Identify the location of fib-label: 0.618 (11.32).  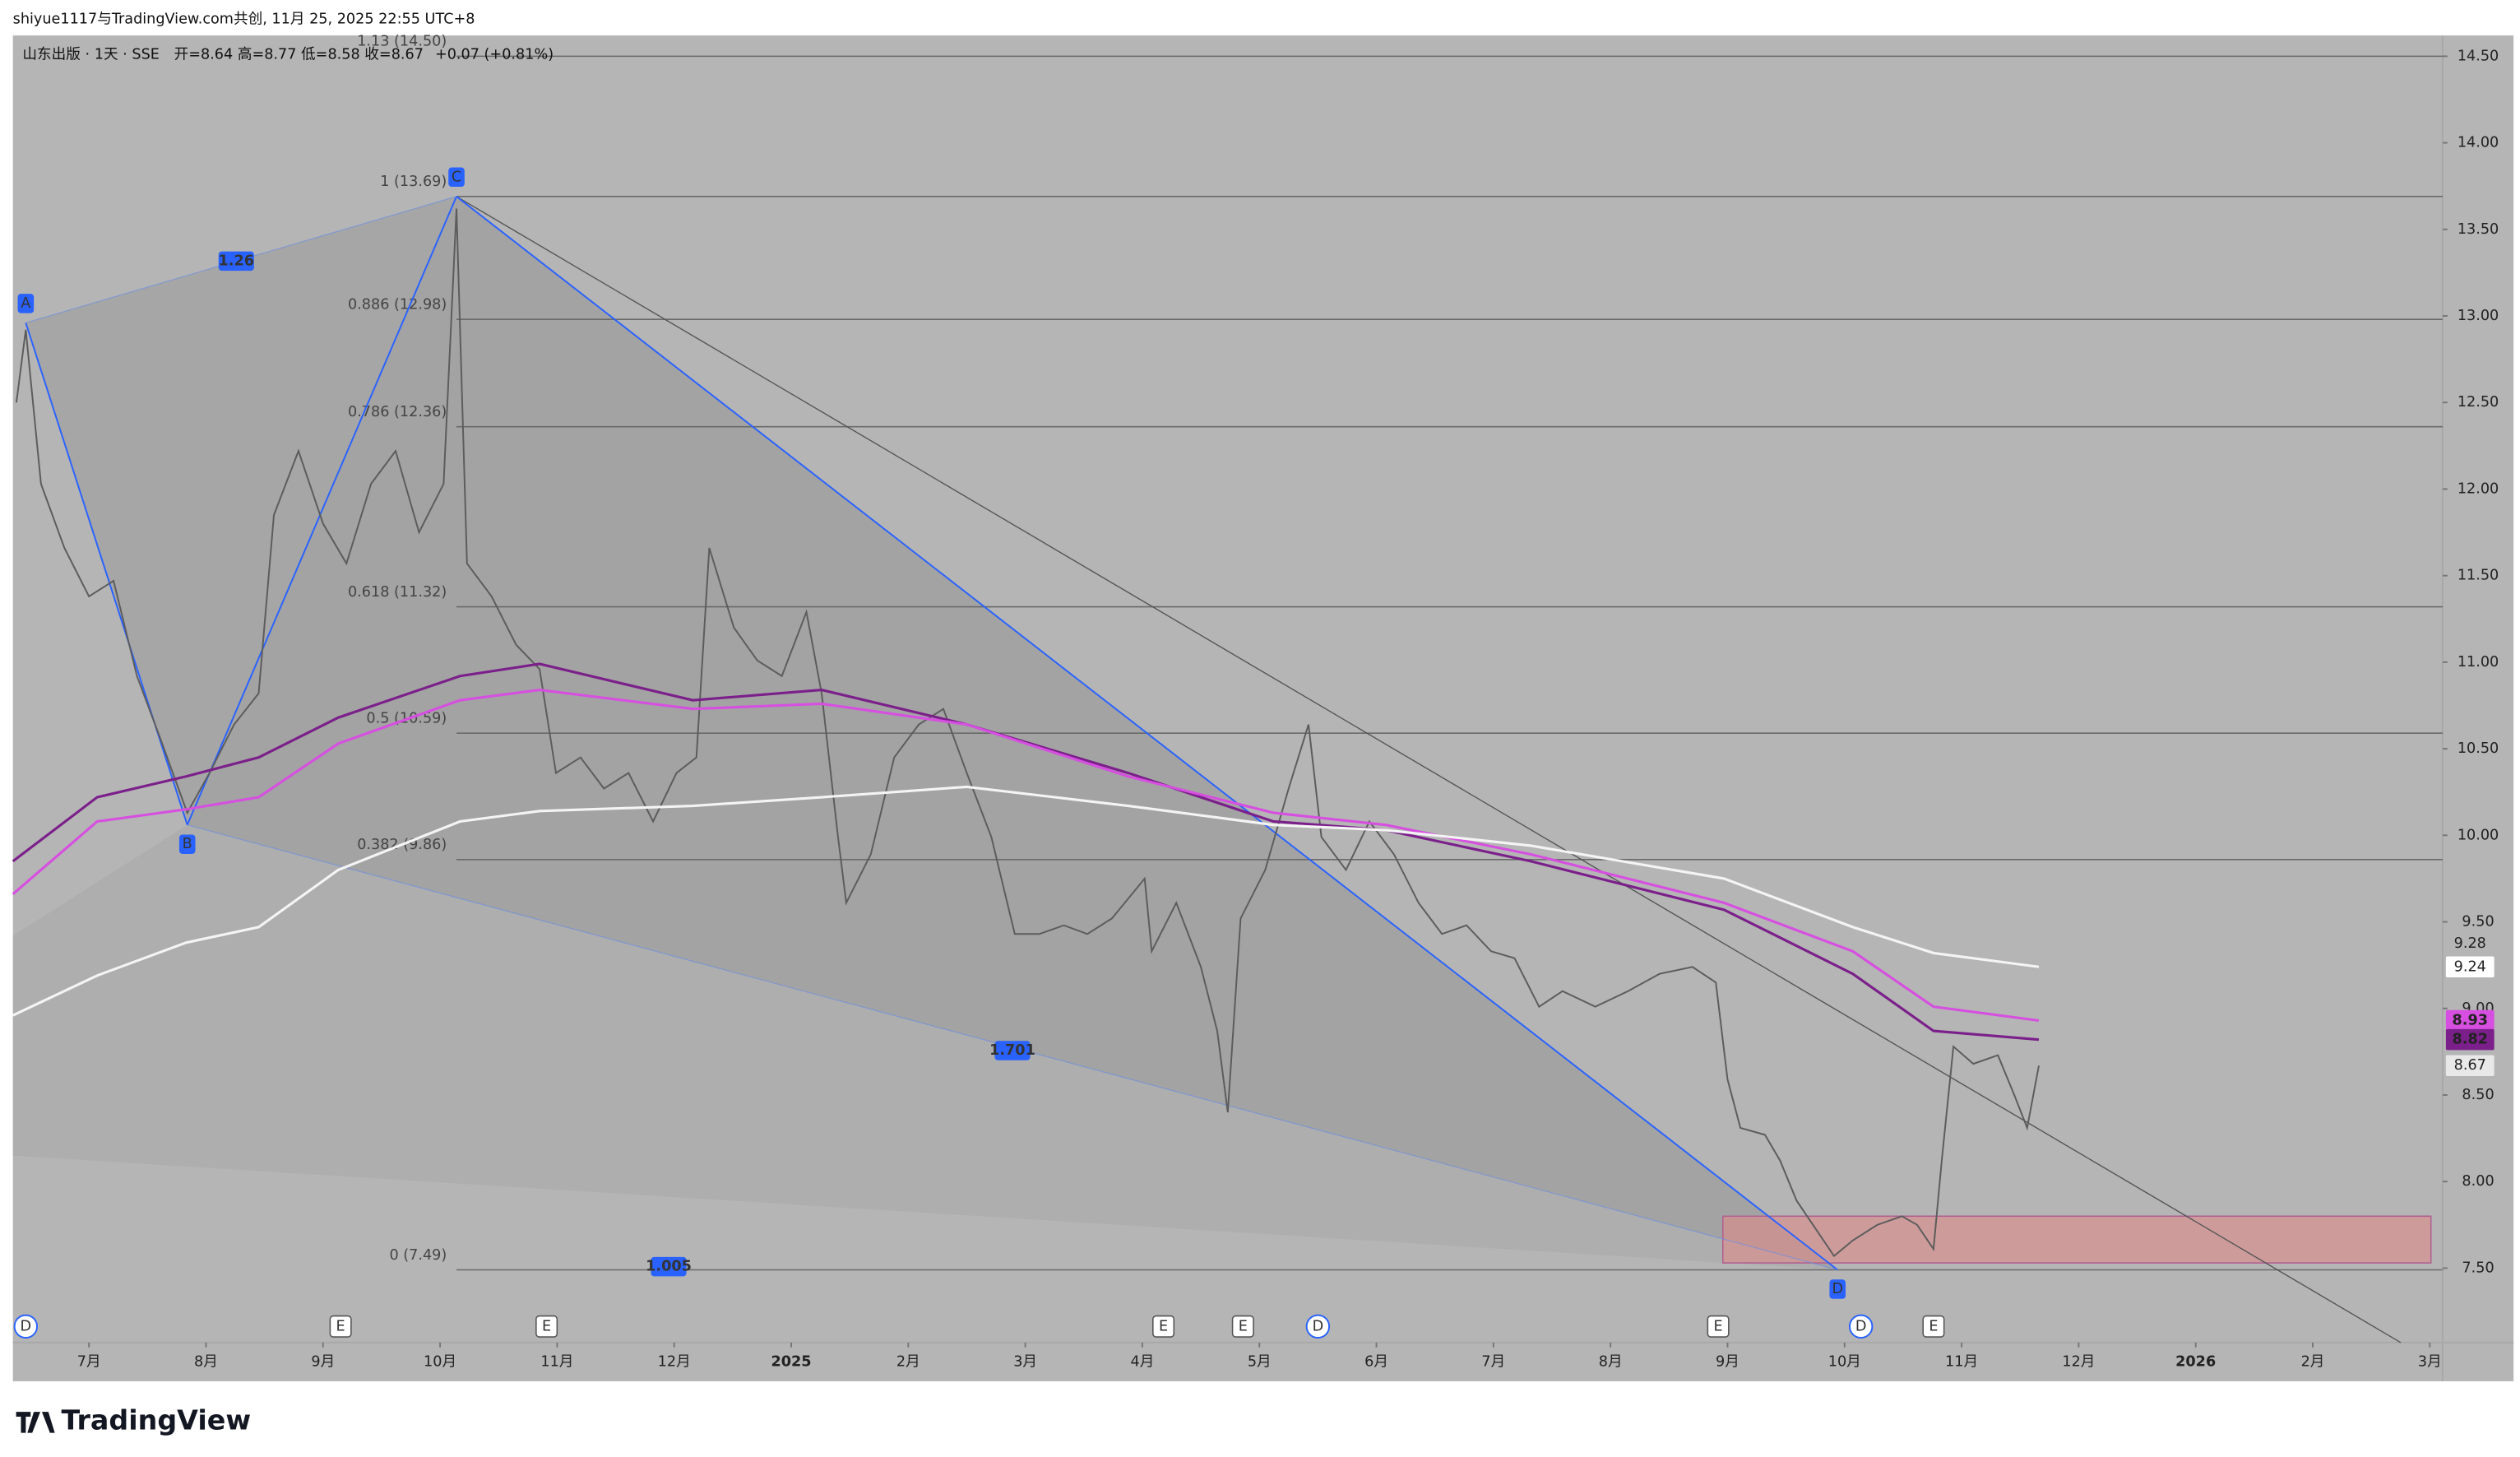
(397, 592).